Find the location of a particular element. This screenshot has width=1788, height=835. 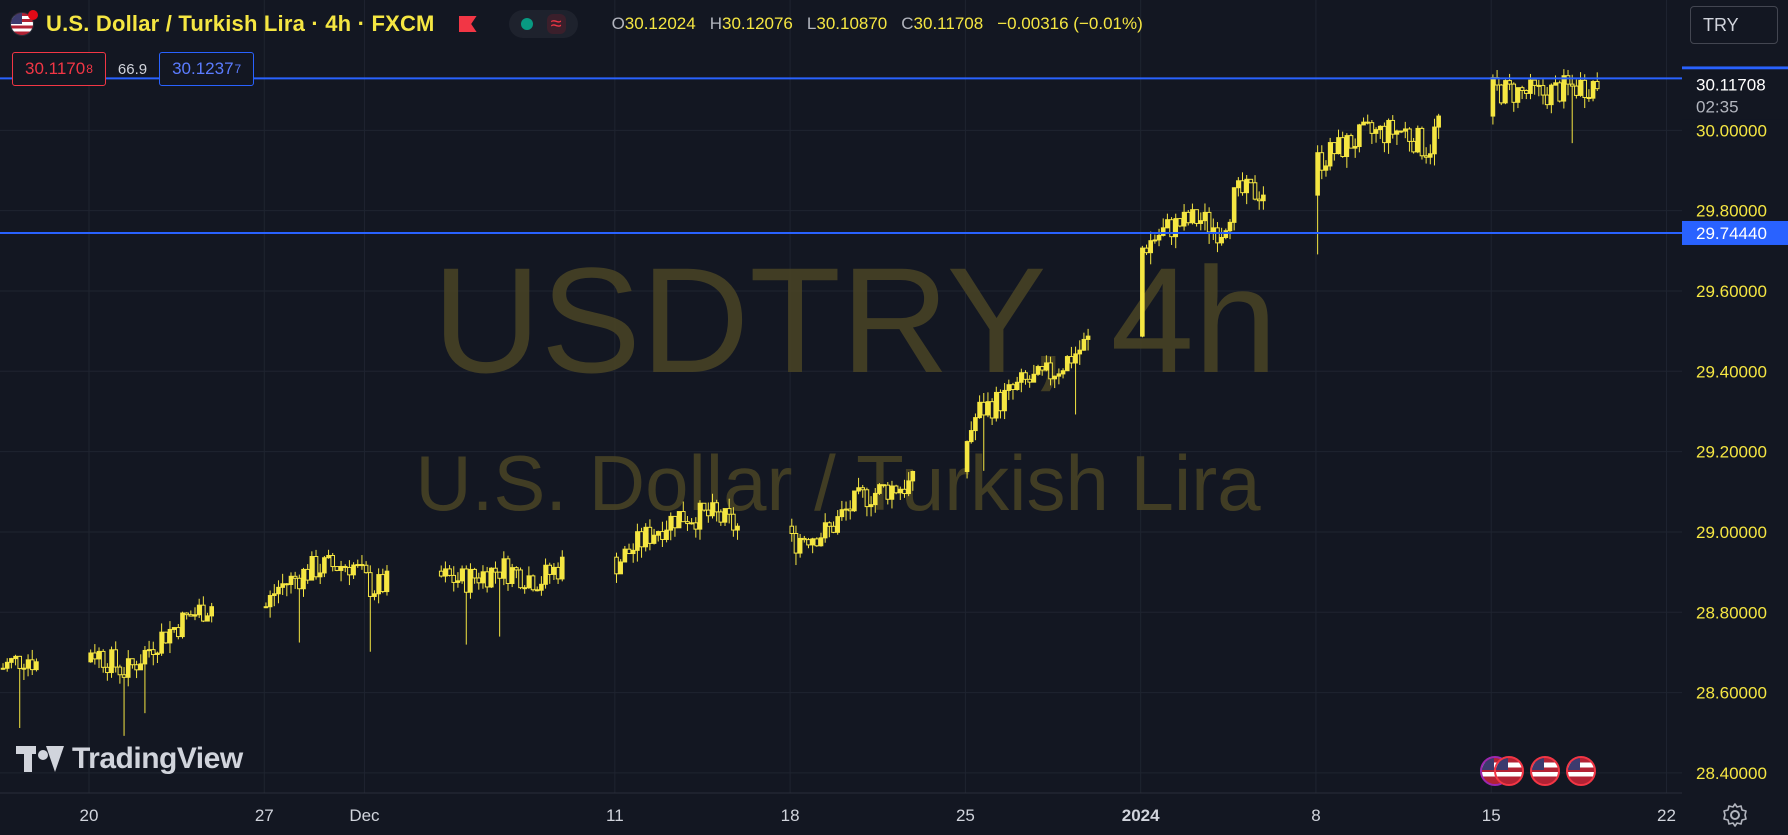

time-tick-label: 25 is located at coordinates (965, 815).